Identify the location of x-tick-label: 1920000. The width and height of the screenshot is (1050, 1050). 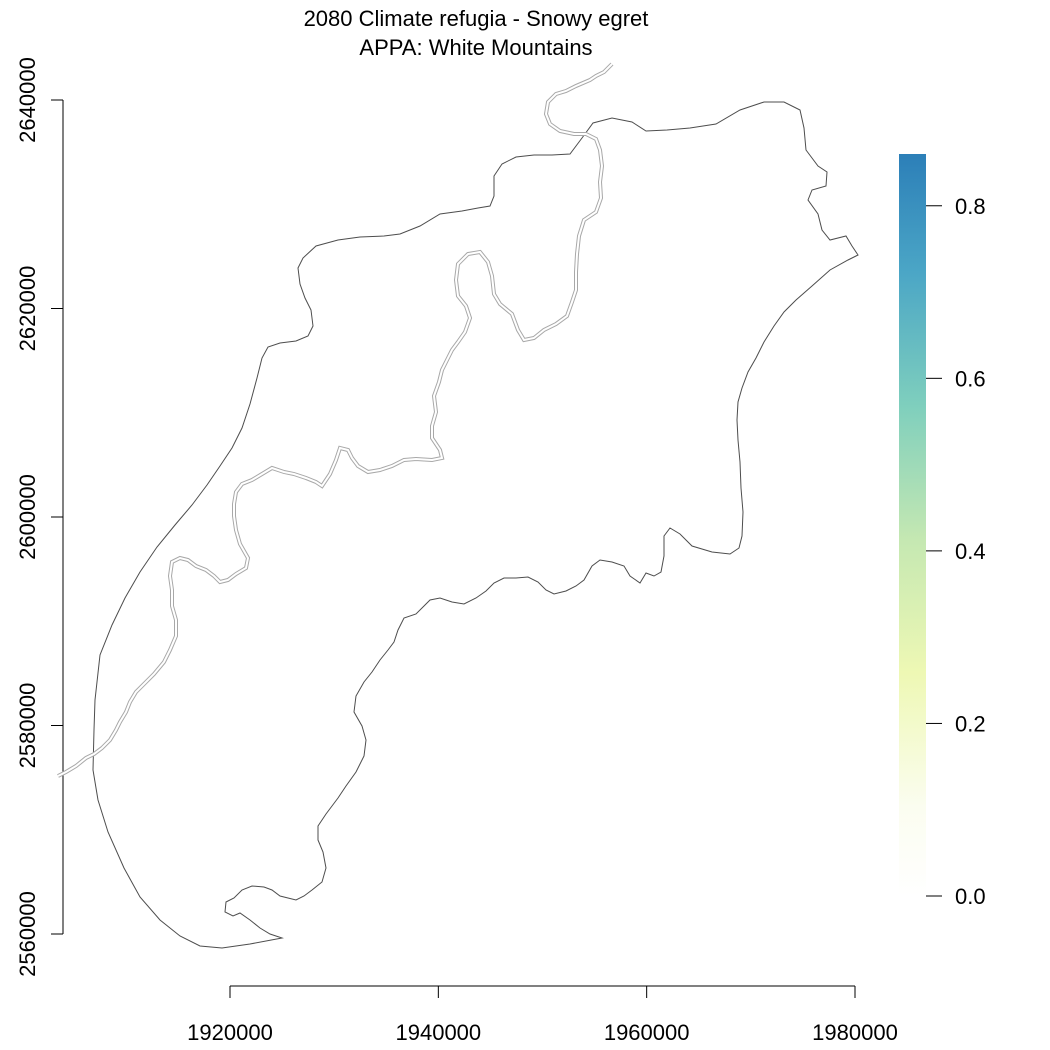
(230, 1032).